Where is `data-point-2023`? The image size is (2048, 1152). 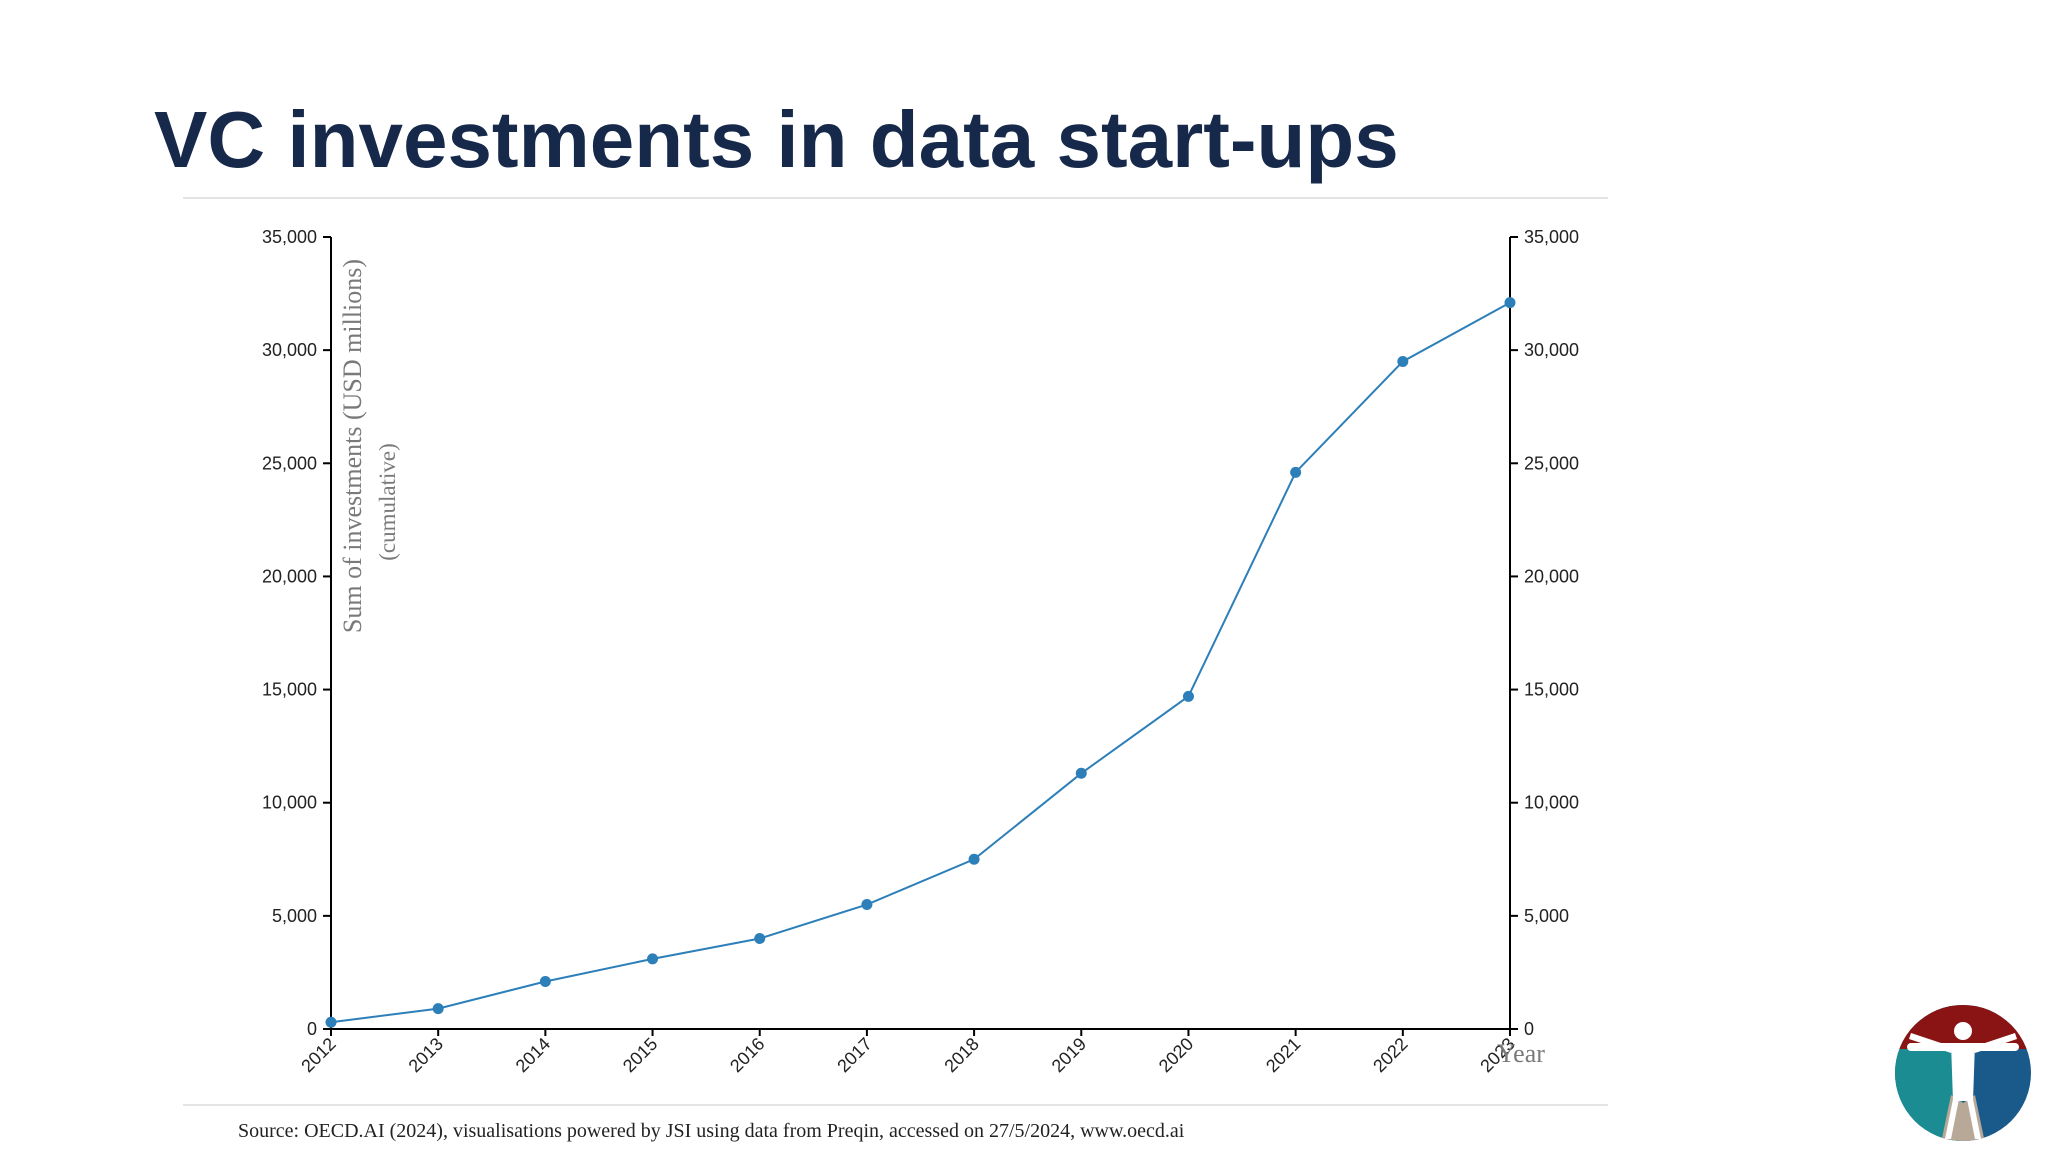
data-point-2023 is located at coordinates (1510, 303).